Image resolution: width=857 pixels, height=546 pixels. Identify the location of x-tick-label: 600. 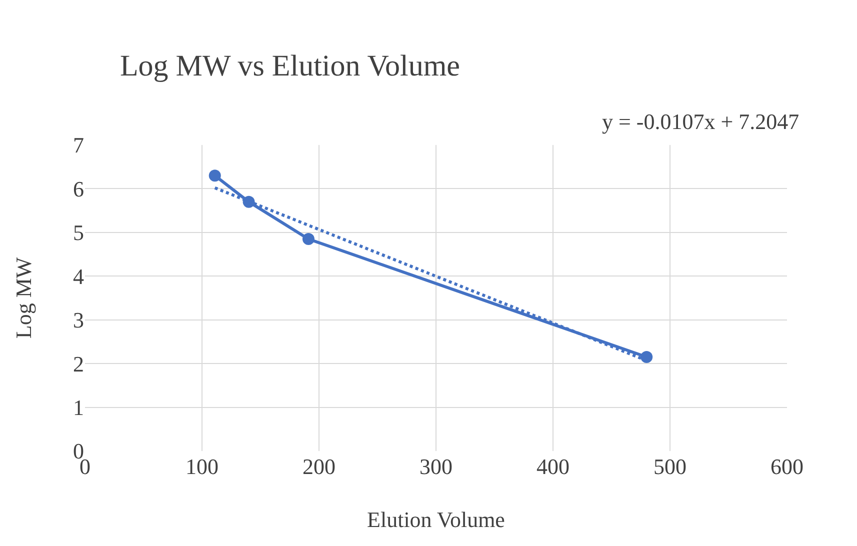
(787, 466).